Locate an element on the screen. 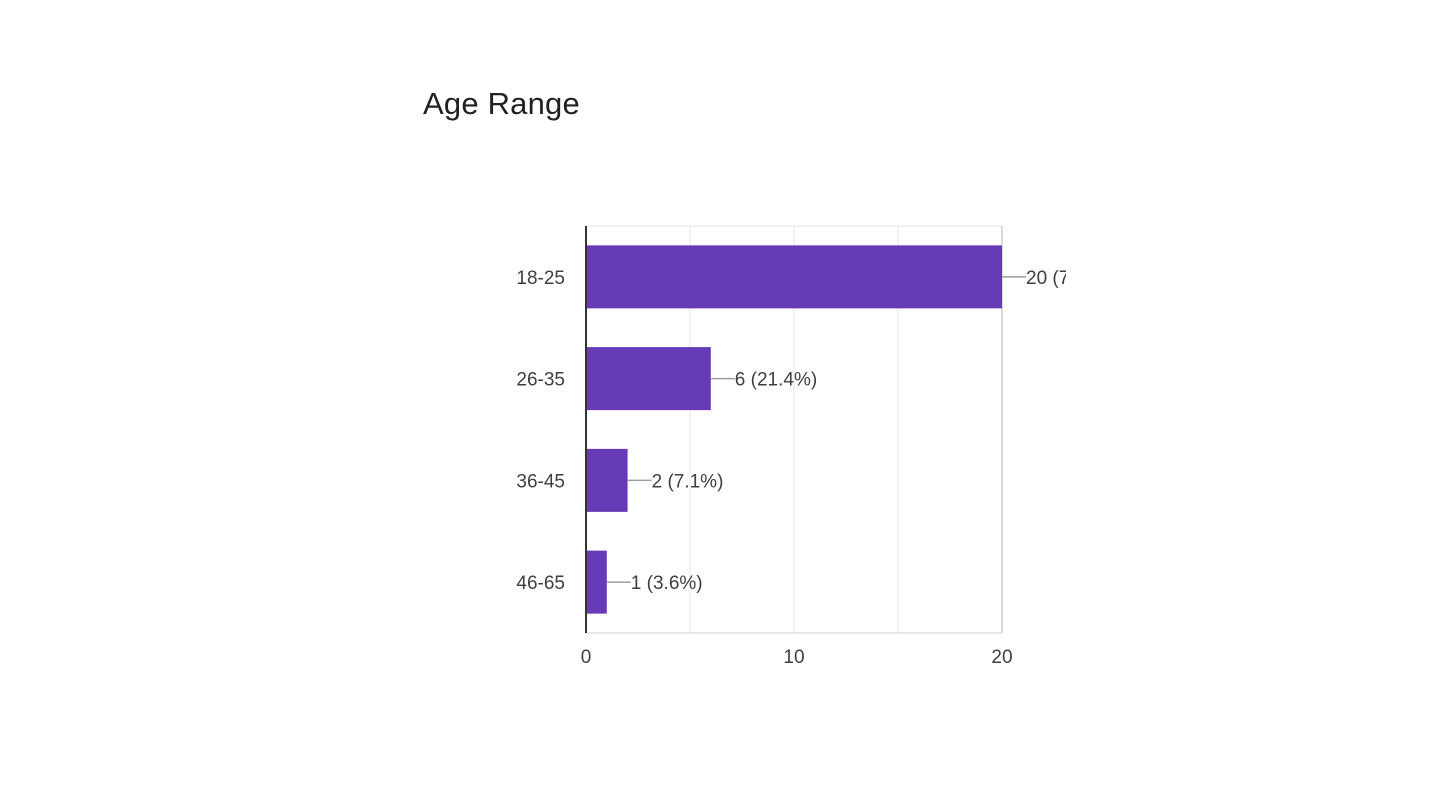 The width and height of the screenshot is (1440, 794). category-label: 46-65 is located at coordinates (540, 583).